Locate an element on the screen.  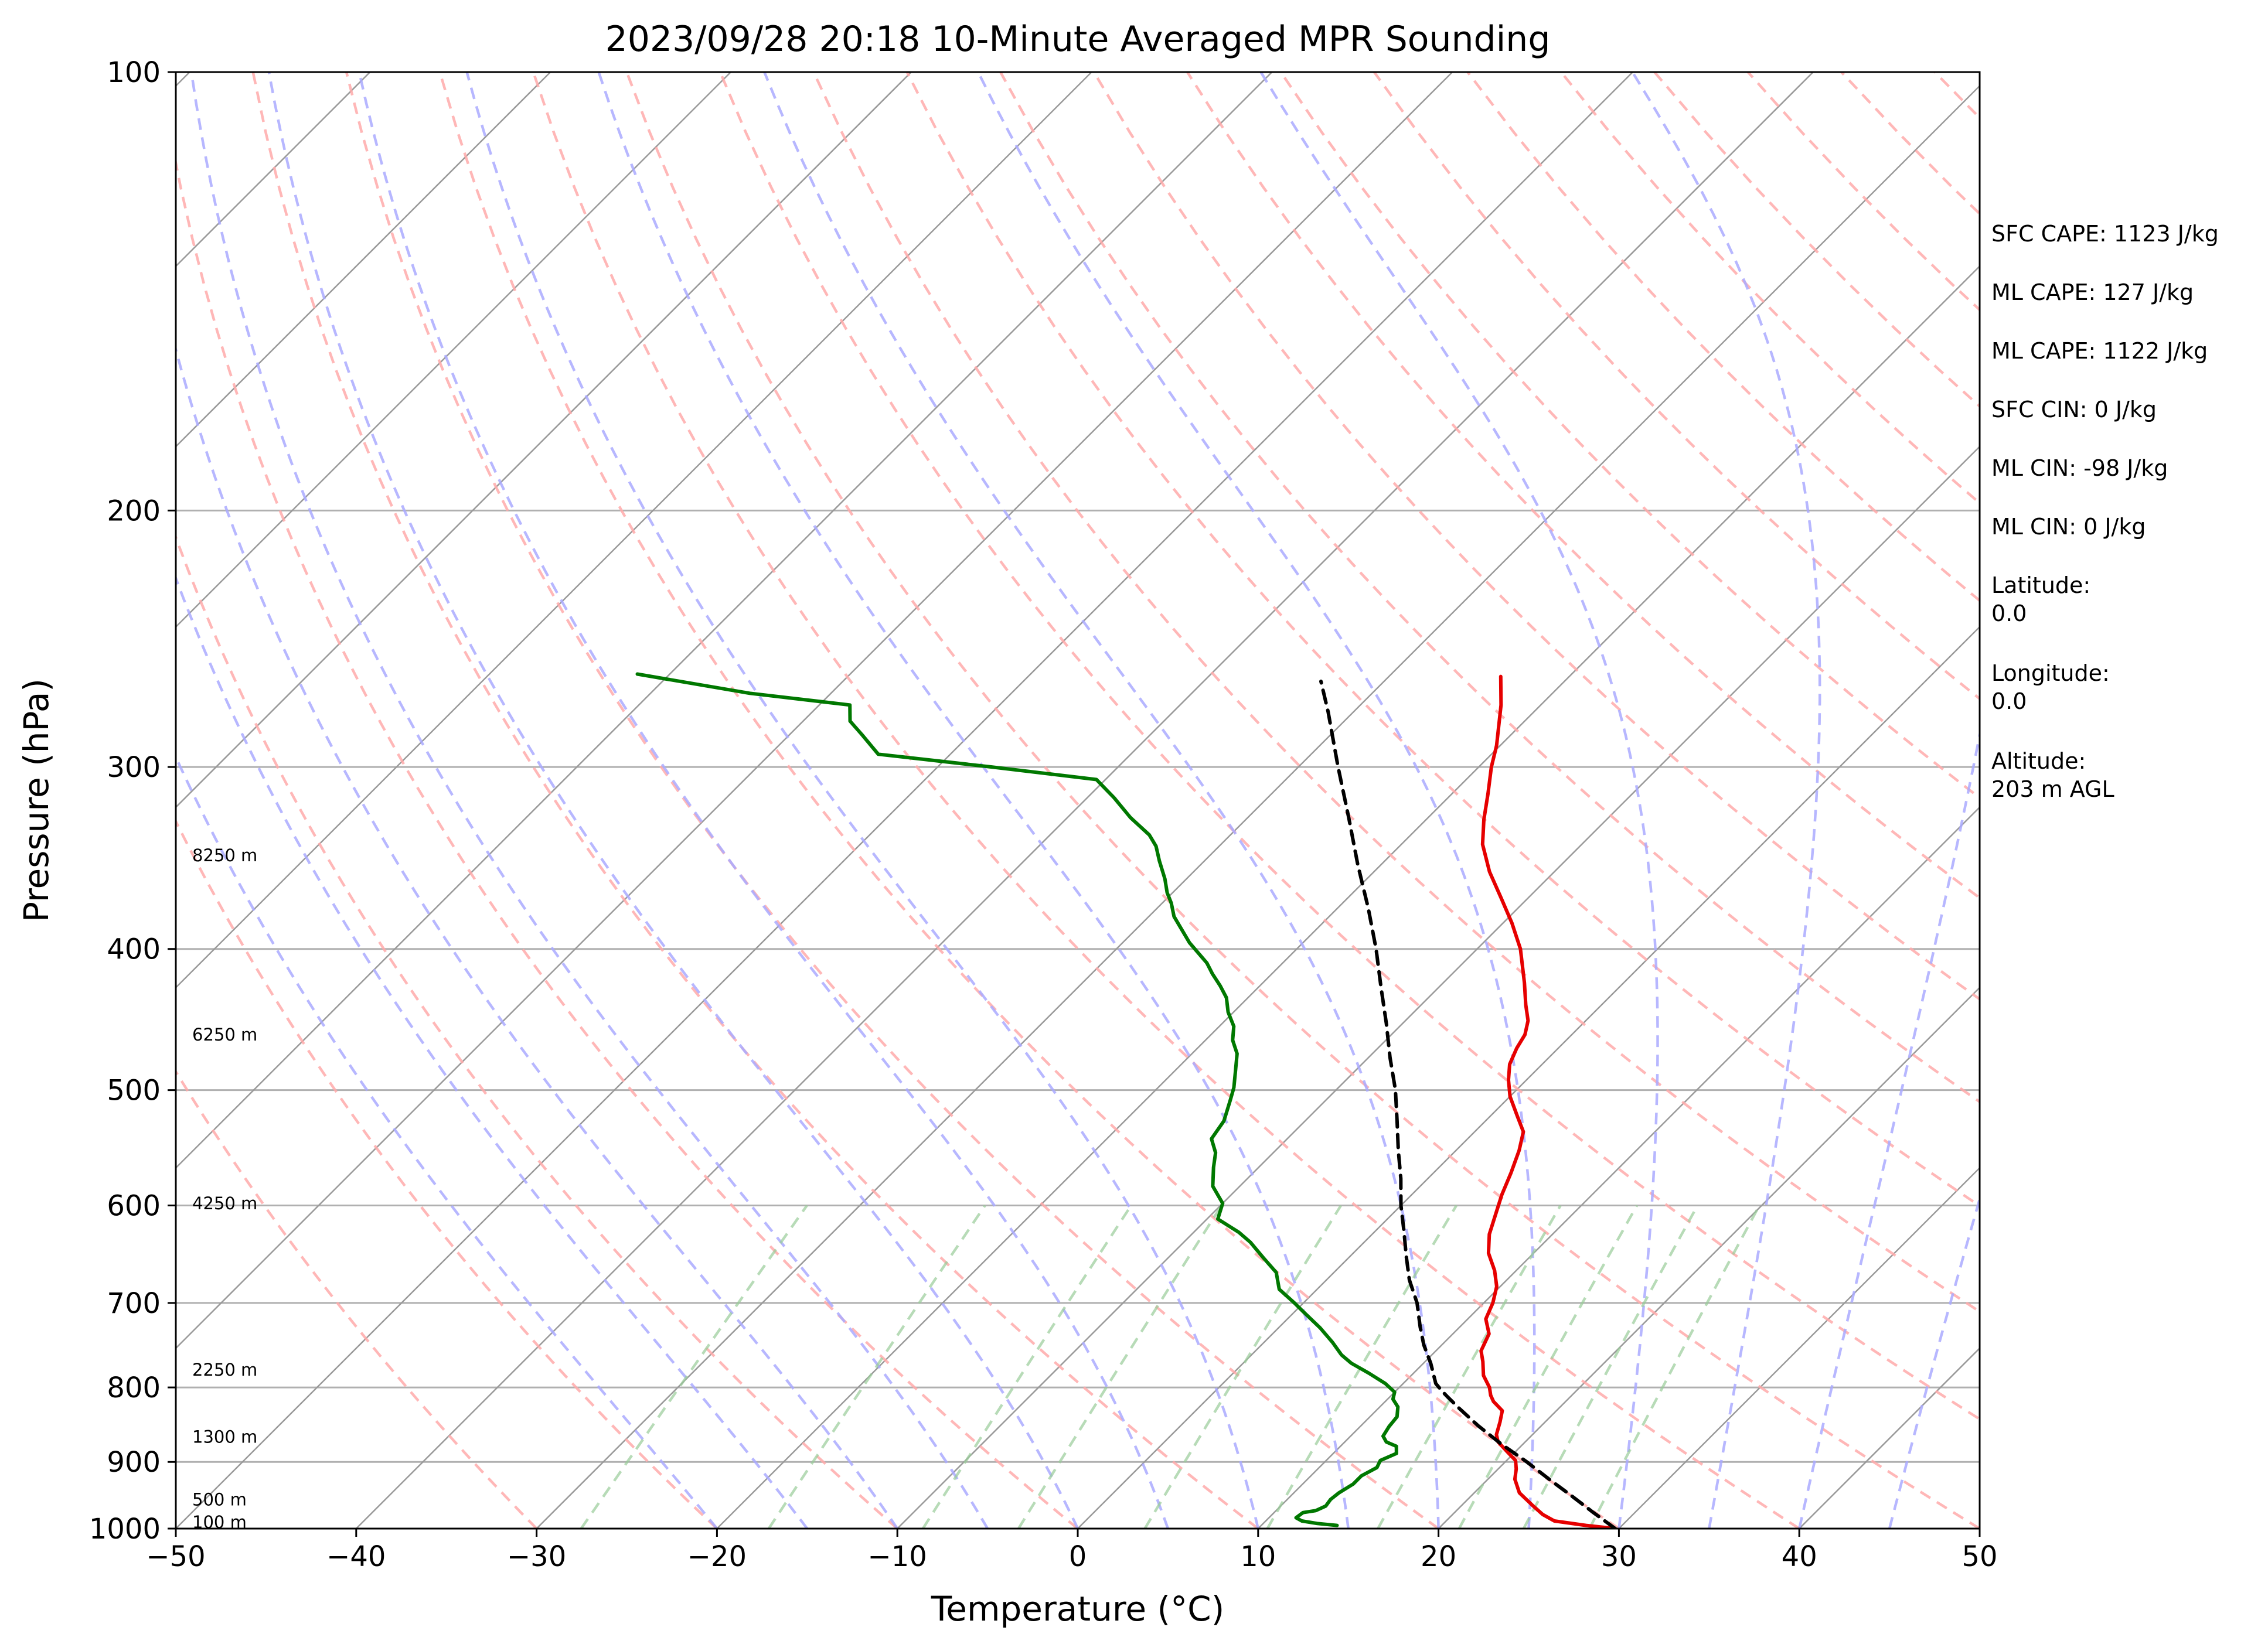
y-axis-label: Pressure (hPa) is located at coordinates (36, 800).